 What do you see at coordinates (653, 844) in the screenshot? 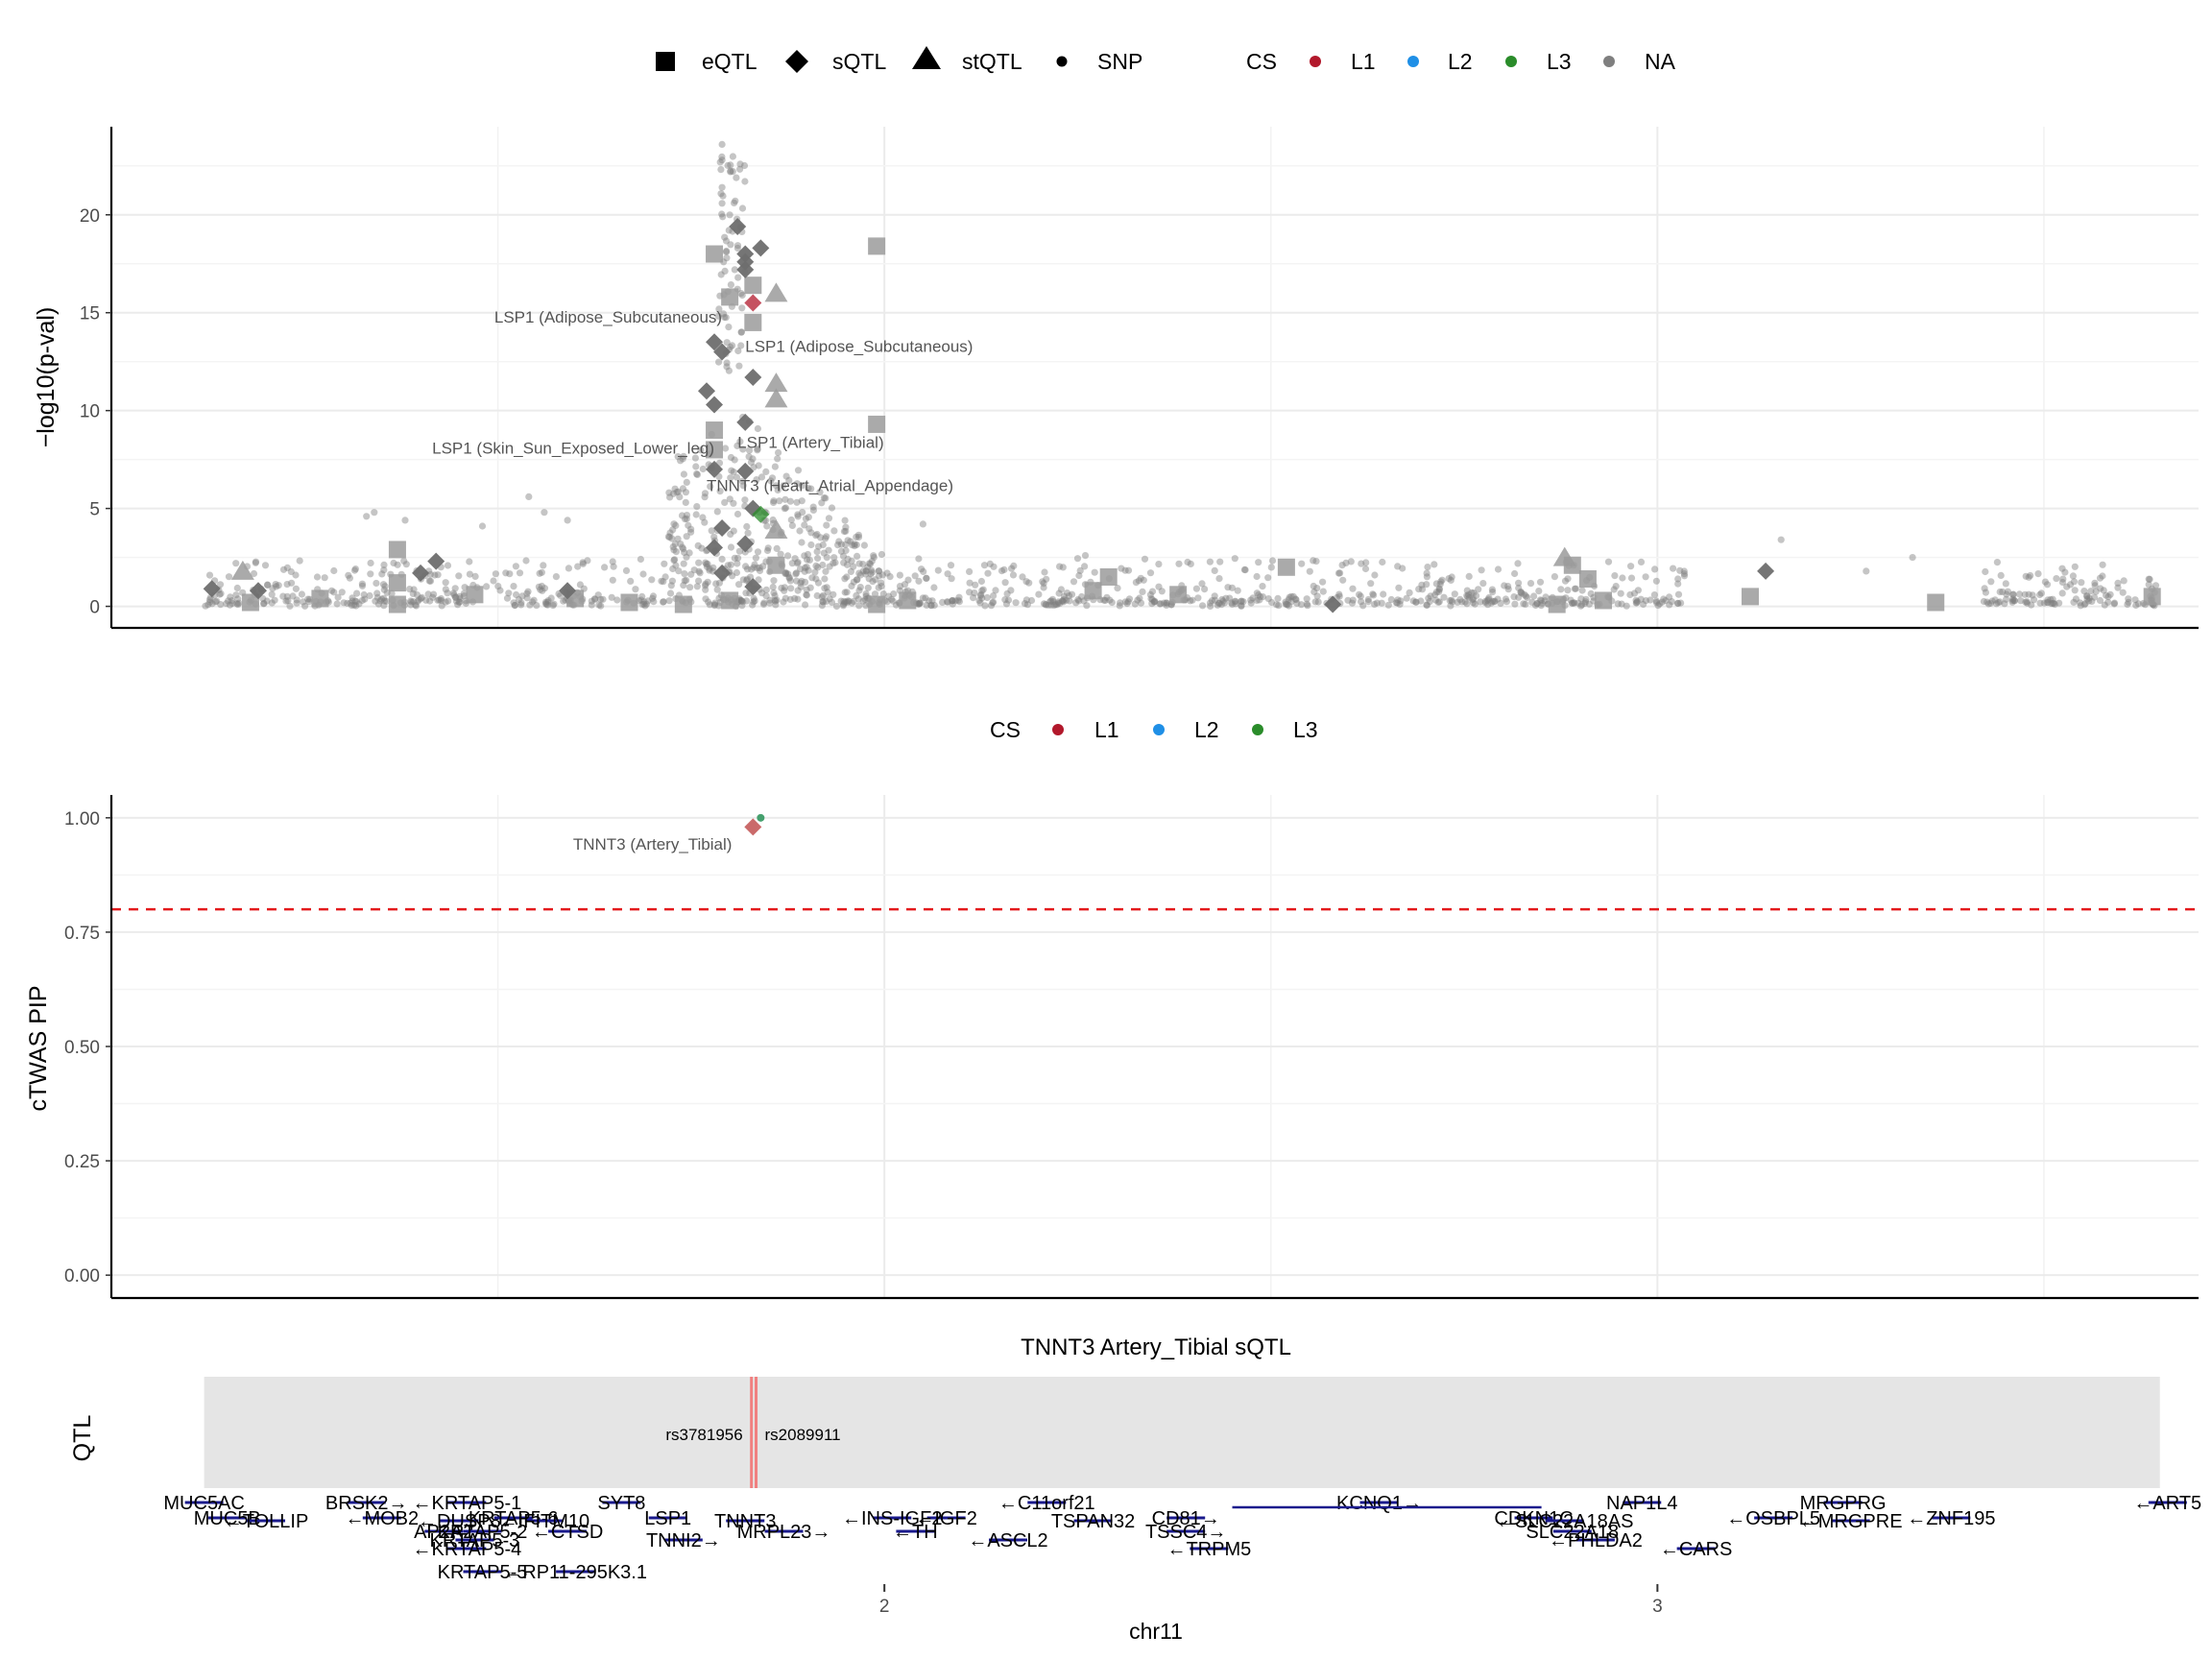
I see `pip-annotations: TNNT3 (Artery_Tibial)` at bounding box center [653, 844].